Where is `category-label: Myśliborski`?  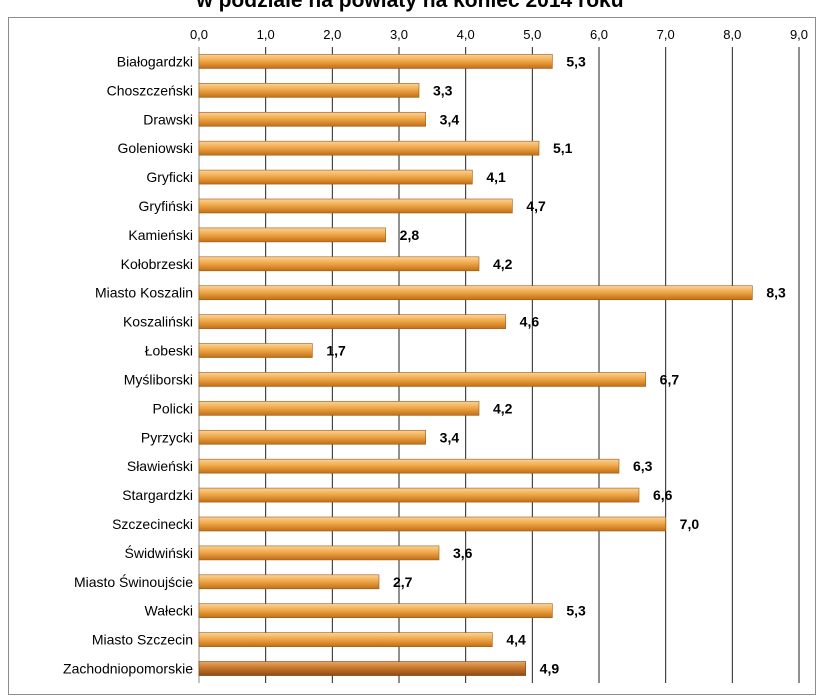 category-label: Myśliborski is located at coordinates (158, 379).